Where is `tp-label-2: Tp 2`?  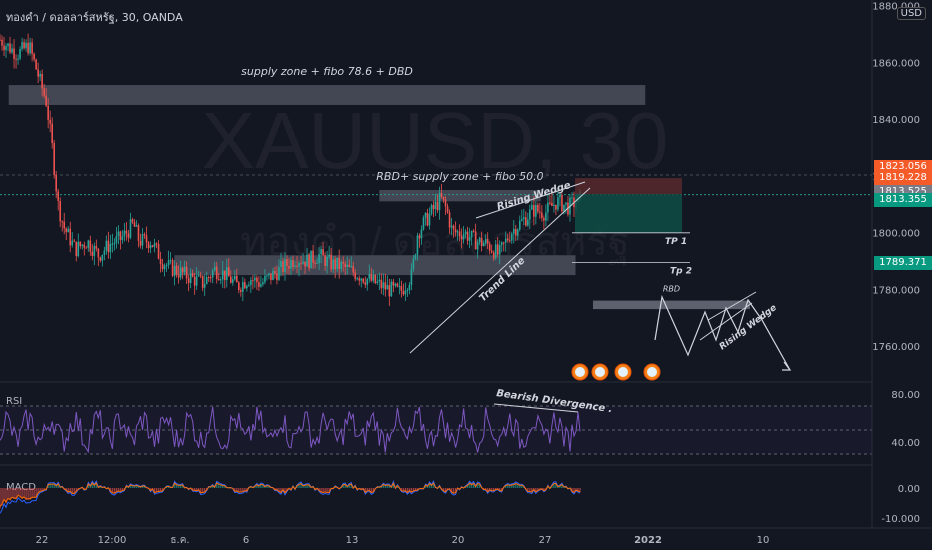 tp-label-2: Tp 2 is located at coordinates (681, 272).